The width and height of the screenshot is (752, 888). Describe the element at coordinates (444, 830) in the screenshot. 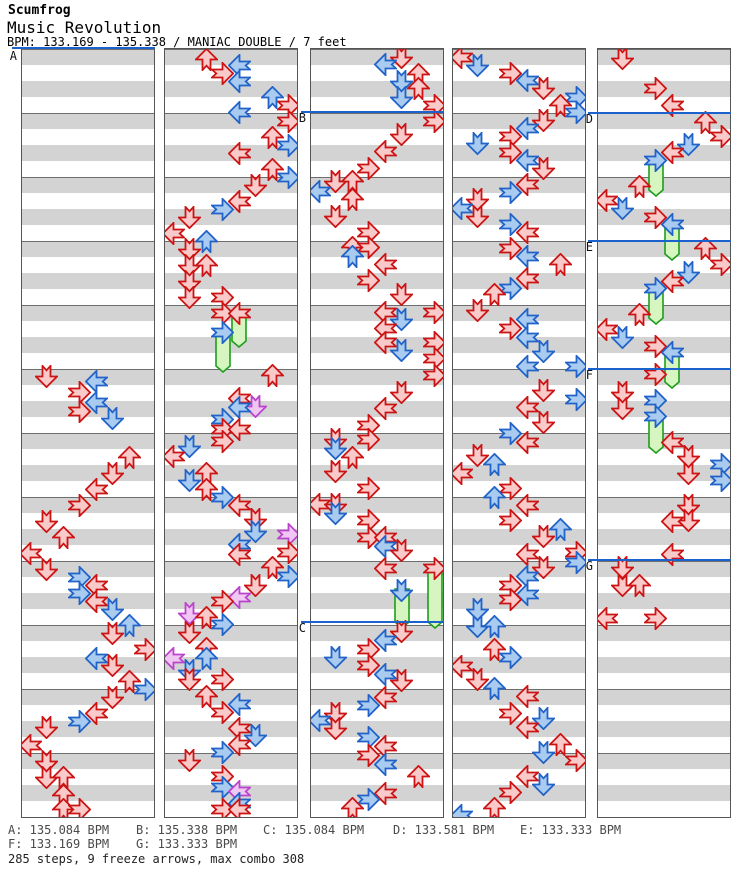

I see `bpm-section-d: D: 133.581 BPM` at that location.